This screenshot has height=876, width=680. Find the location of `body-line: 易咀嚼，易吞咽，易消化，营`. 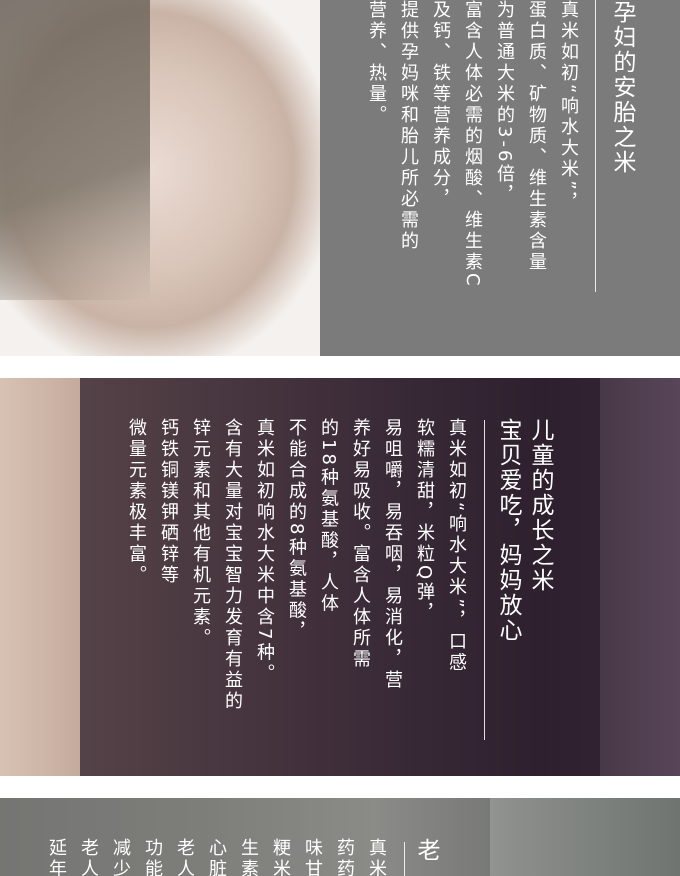

body-line: 易咀嚼，易吞咽，易消化，营 is located at coordinates (392, 554).